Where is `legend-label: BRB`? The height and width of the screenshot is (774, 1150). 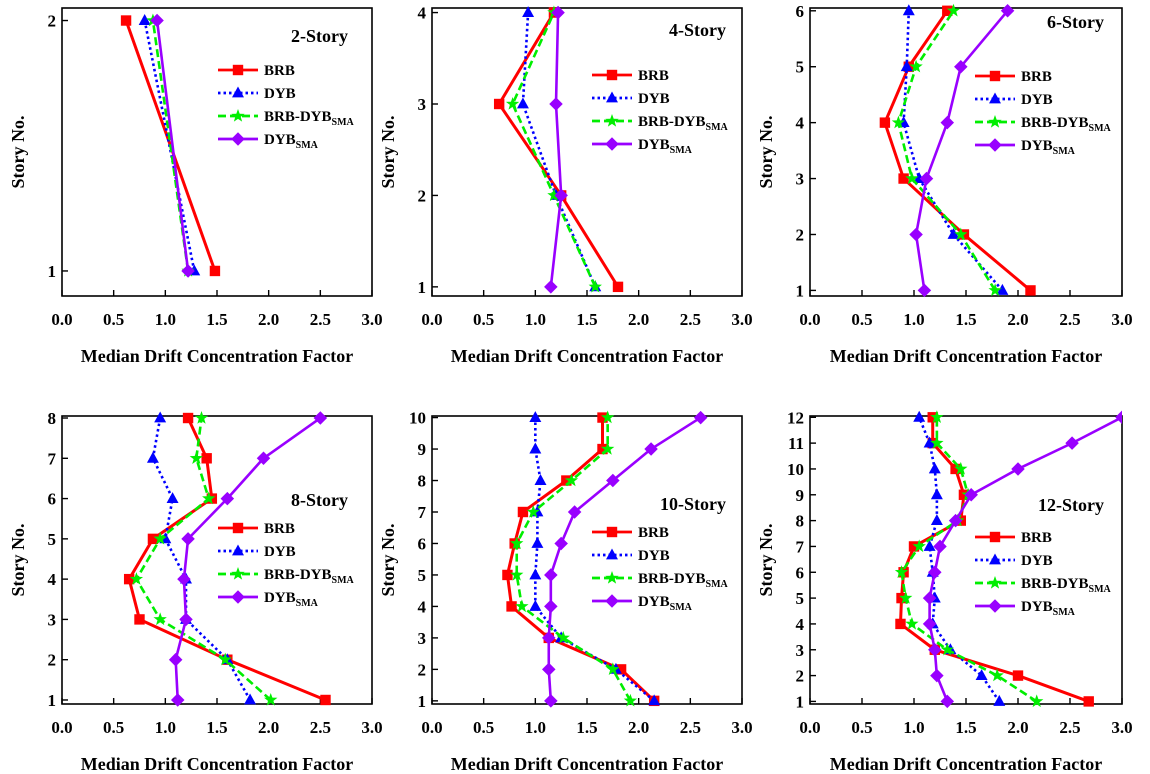
legend-label: BRB is located at coordinates (653, 533).